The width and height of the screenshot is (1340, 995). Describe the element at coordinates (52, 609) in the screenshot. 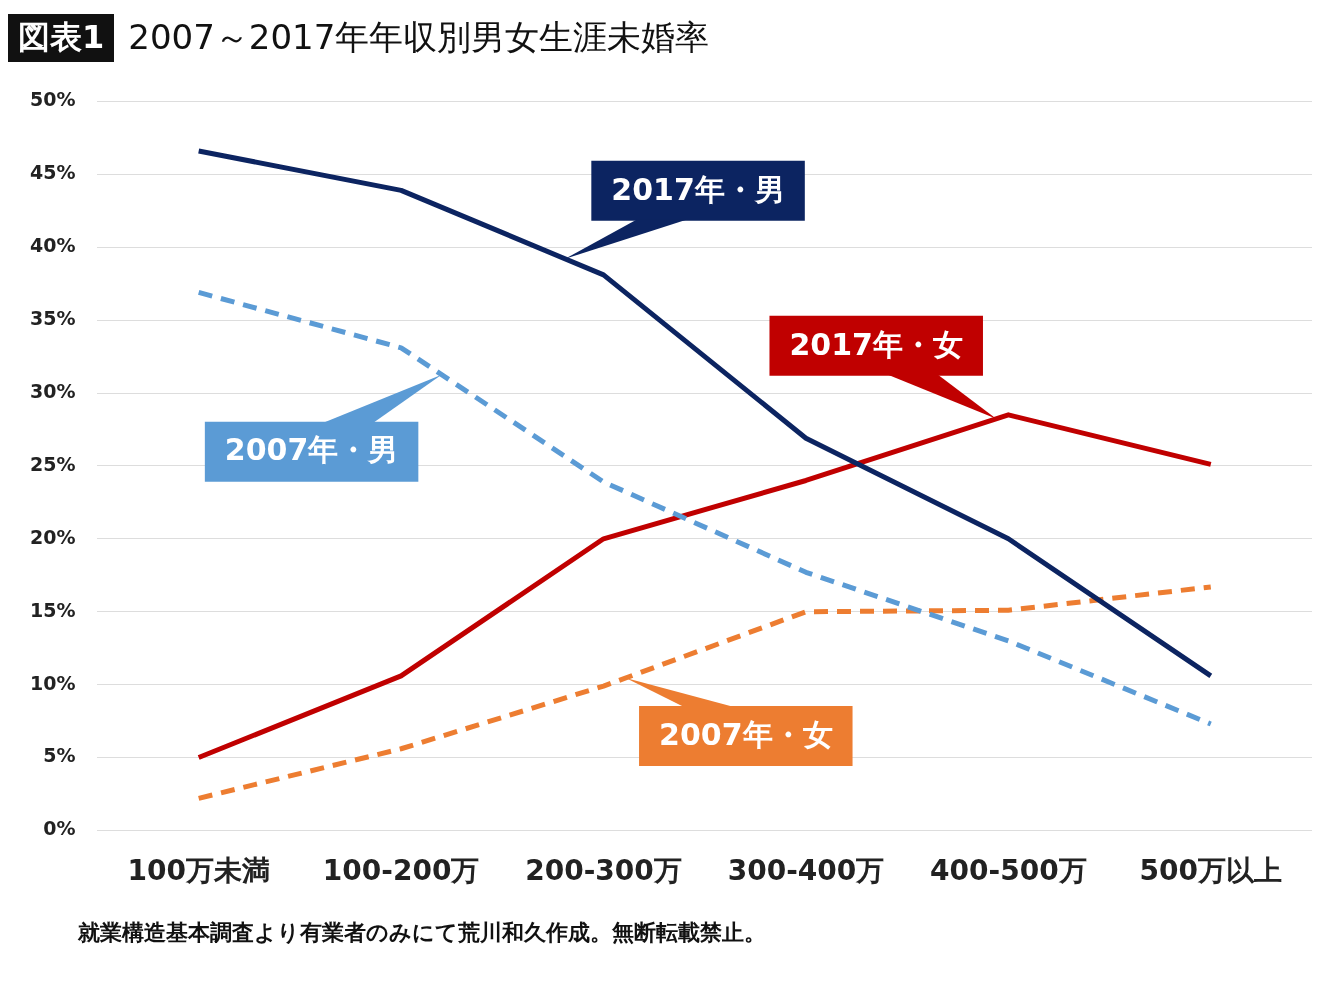

I see `y-tick-label: 15%` at that location.